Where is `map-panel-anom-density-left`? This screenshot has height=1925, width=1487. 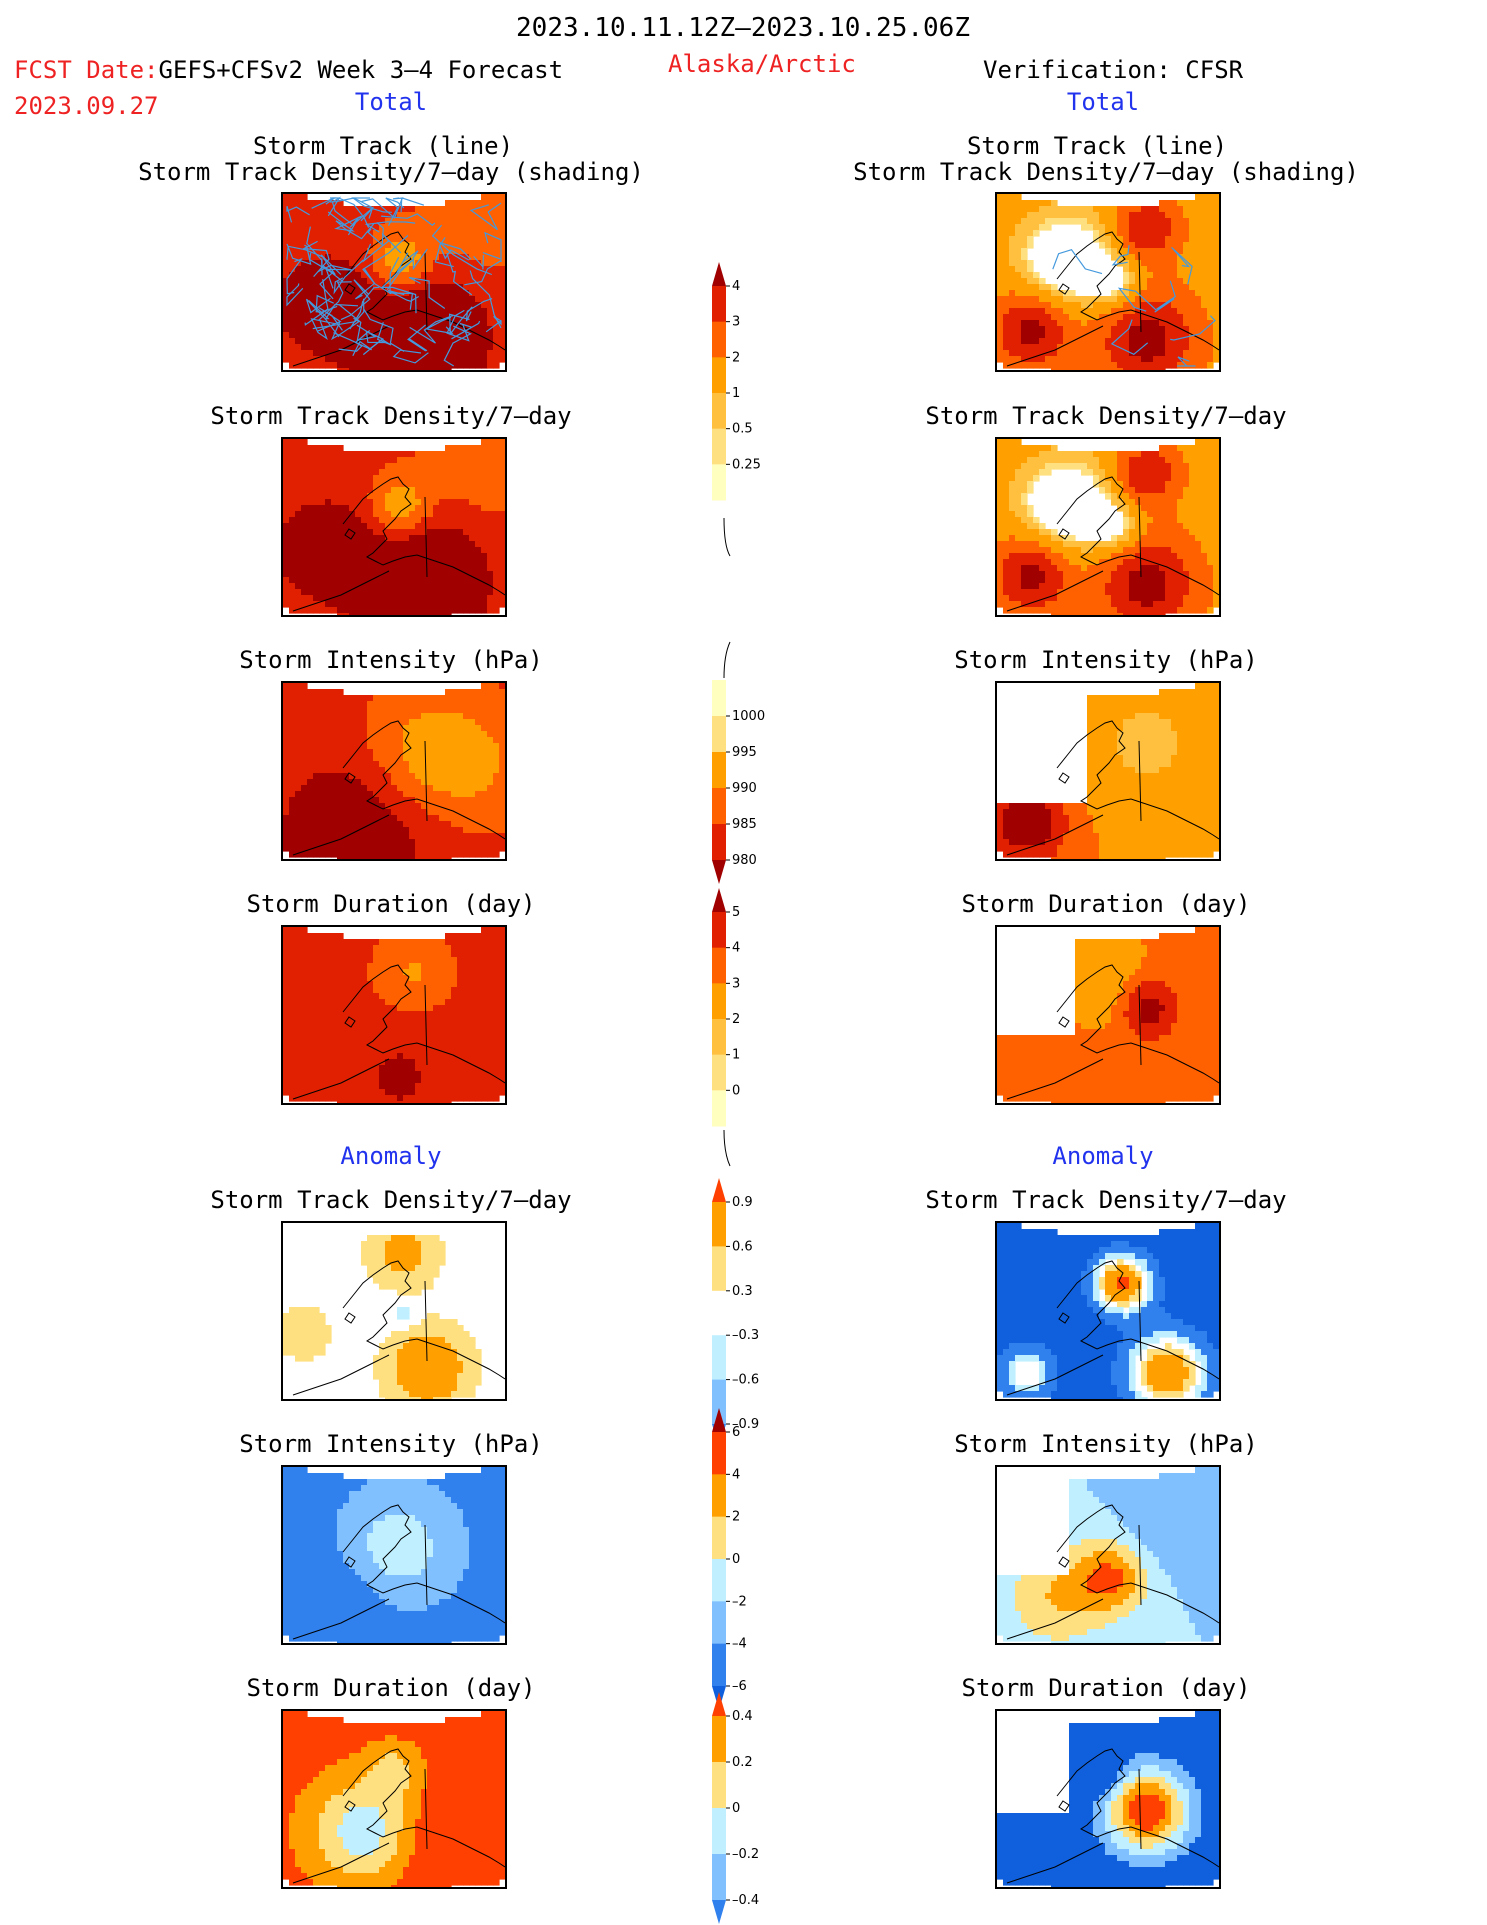 map-panel-anom-density-left is located at coordinates (394, 1311).